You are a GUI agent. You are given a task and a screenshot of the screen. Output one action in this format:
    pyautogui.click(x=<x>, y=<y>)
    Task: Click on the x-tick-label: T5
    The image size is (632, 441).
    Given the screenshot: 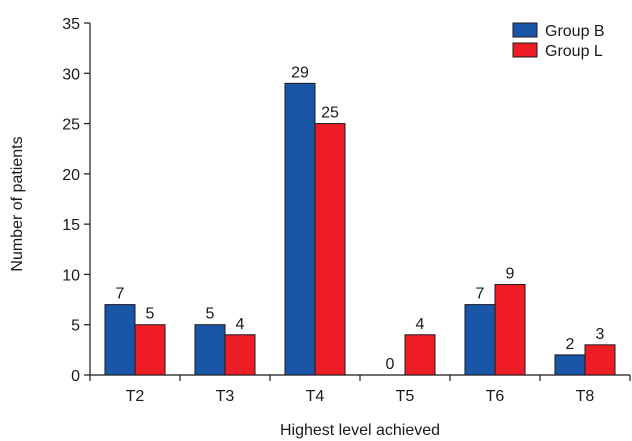 What is the action you would take?
    pyautogui.click(x=405, y=396)
    